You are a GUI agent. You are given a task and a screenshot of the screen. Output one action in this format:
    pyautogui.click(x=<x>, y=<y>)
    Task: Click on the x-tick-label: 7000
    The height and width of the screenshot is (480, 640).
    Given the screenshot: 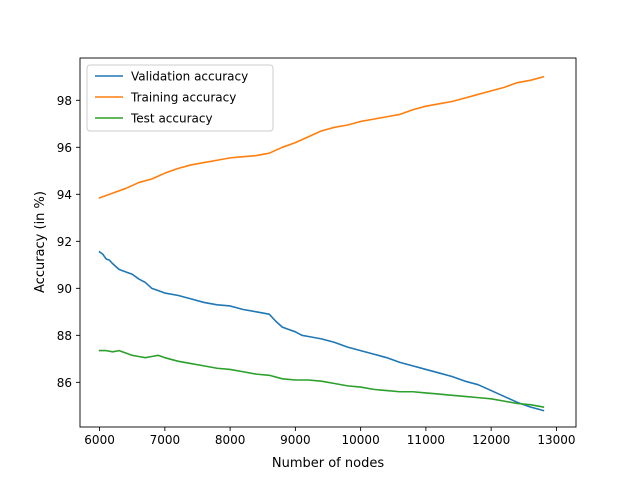 What is the action you would take?
    pyautogui.click(x=165, y=440)
    